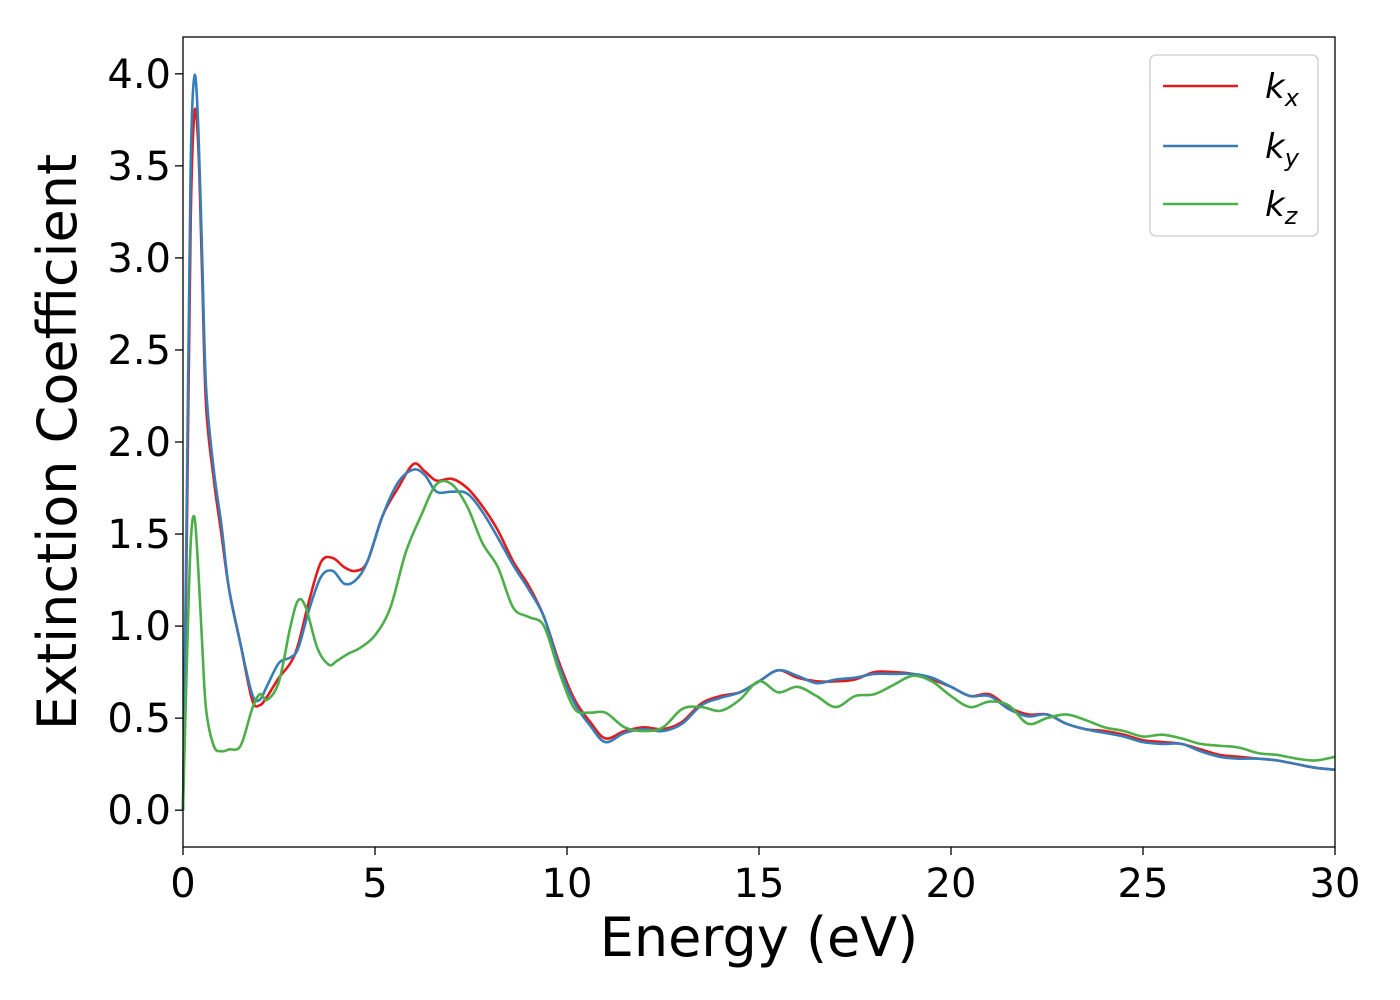  What do you see at coordinates (139, 627) in the screenshot?
I see `y-tick-label: 1.0` at bounding box center [139, 627].